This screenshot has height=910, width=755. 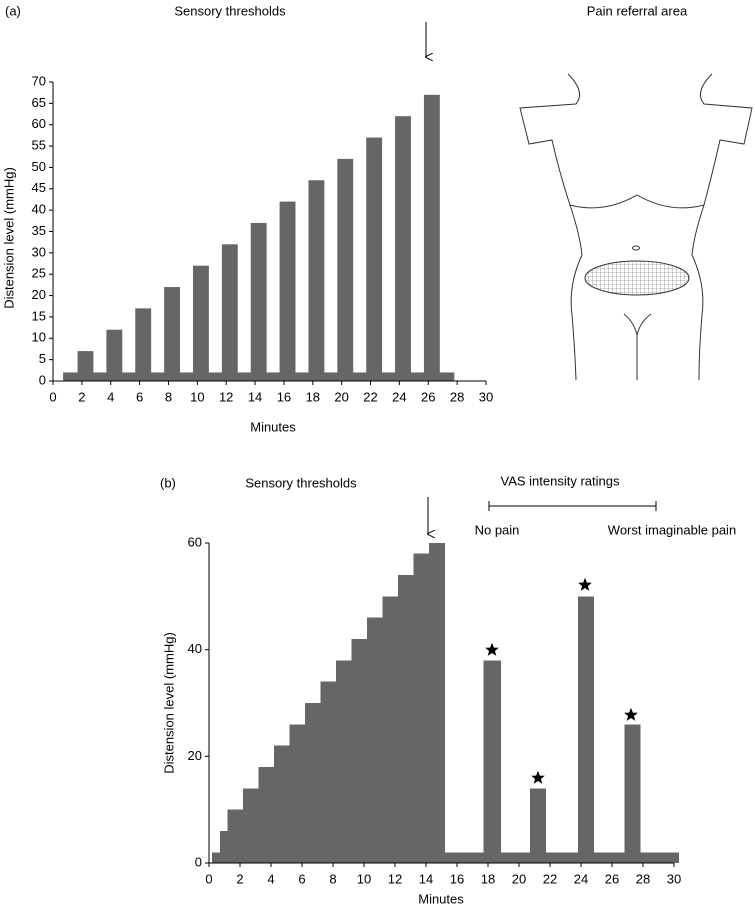 What do you see at coordinates (39, 80) in the screenshot?
I see `y-tick-label: 70` at bounding box center [39, 80].